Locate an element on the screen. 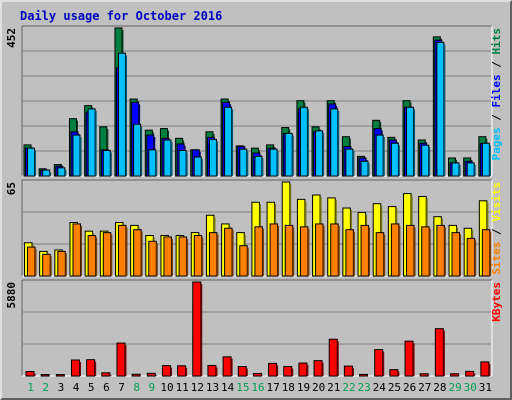 Image resolution: width=512 pixels, height=400 pixels. sites-bar-17-shadow is located at coordinates (278, 250).